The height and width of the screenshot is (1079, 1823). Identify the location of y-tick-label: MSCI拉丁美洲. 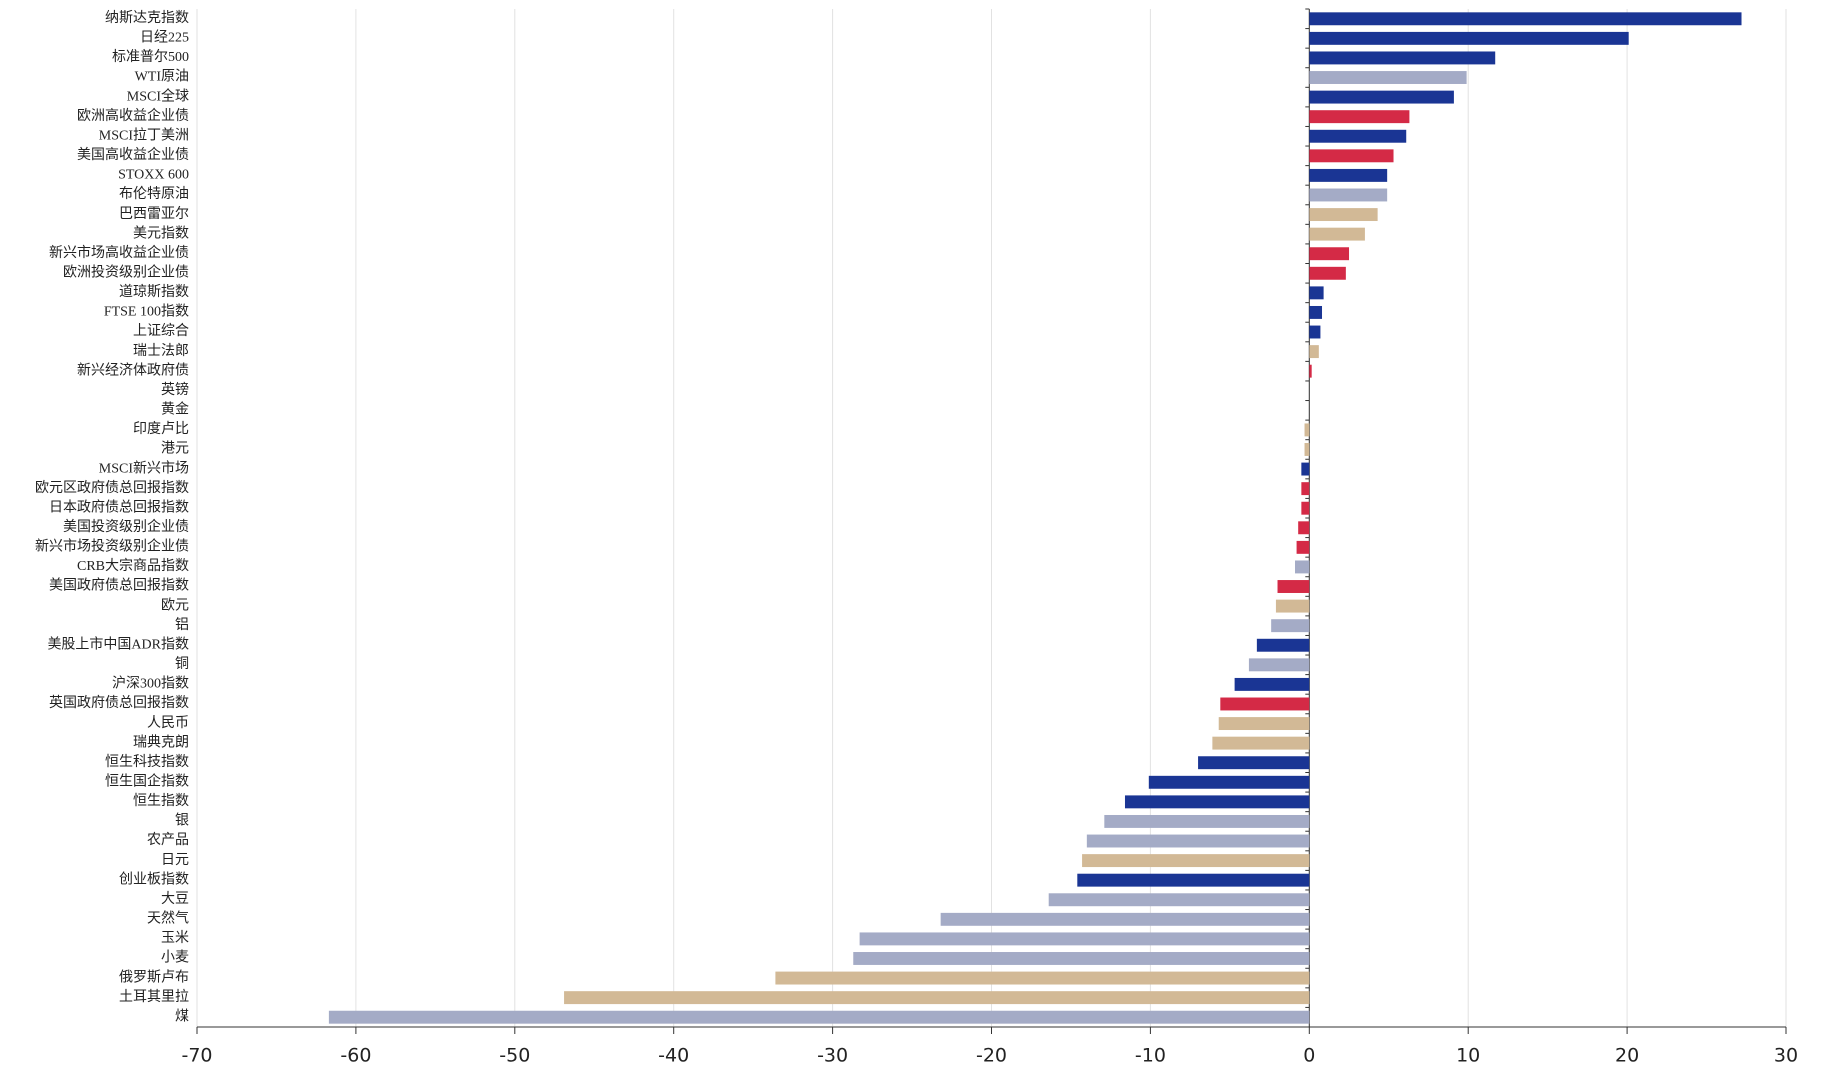
(144, 135).